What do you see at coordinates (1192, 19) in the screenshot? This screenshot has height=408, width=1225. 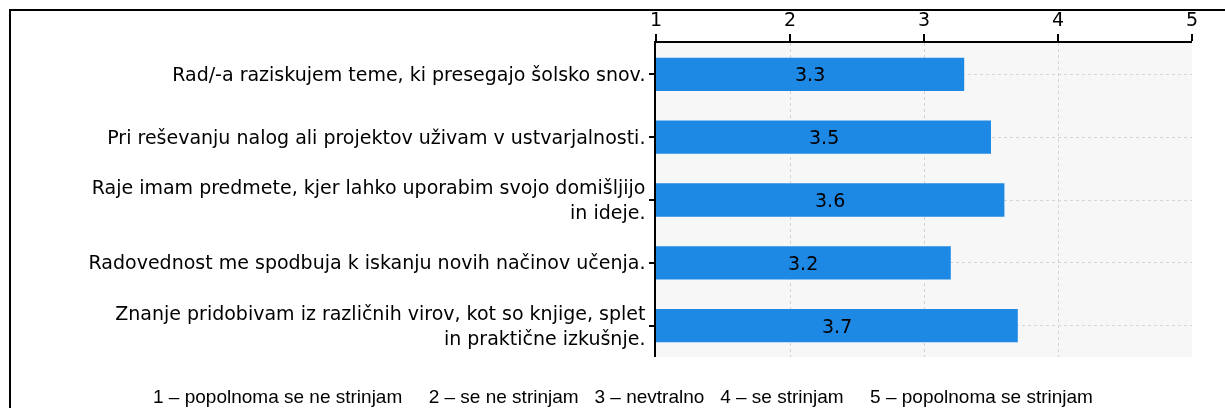 I see `x-tick-label: 5` at bounding box center [1192, 19].